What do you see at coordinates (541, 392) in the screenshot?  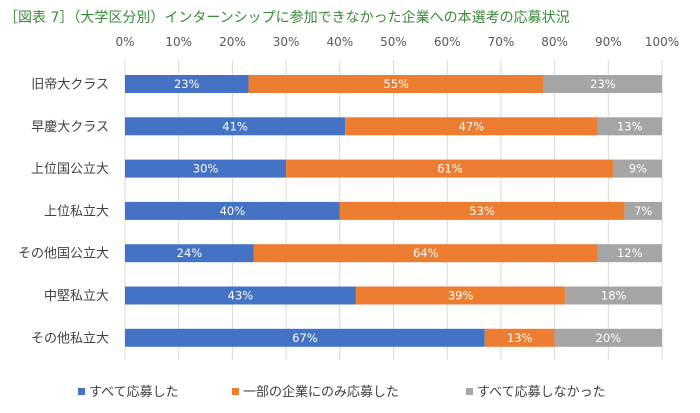 I see `legend-label: すべて応募しなかった` at bounding box center [541, 392].